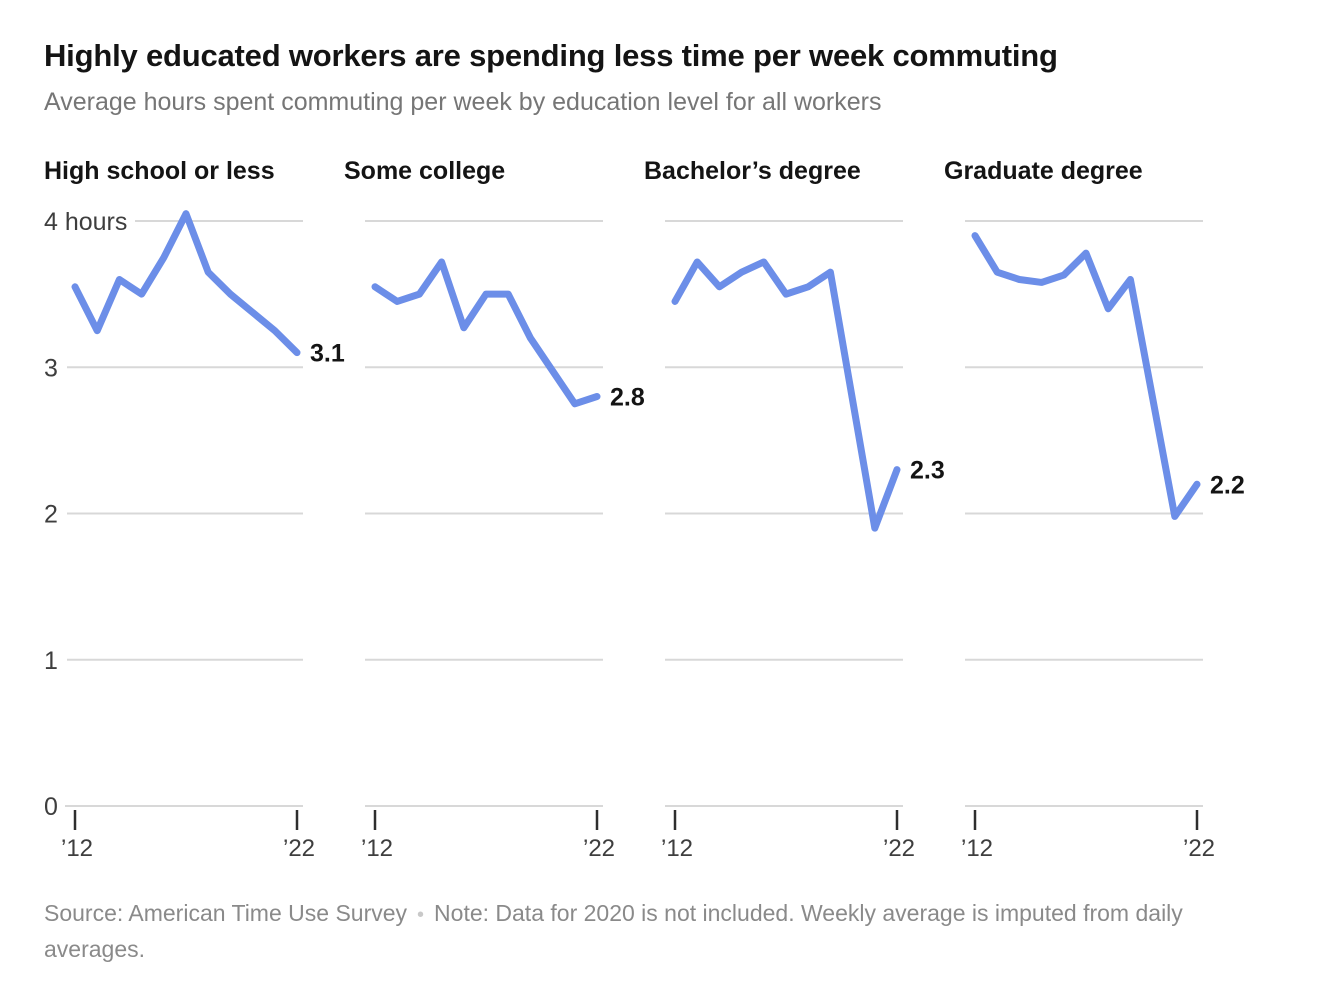  I want to click on end-value-label: 2.3, so click(927, 471).